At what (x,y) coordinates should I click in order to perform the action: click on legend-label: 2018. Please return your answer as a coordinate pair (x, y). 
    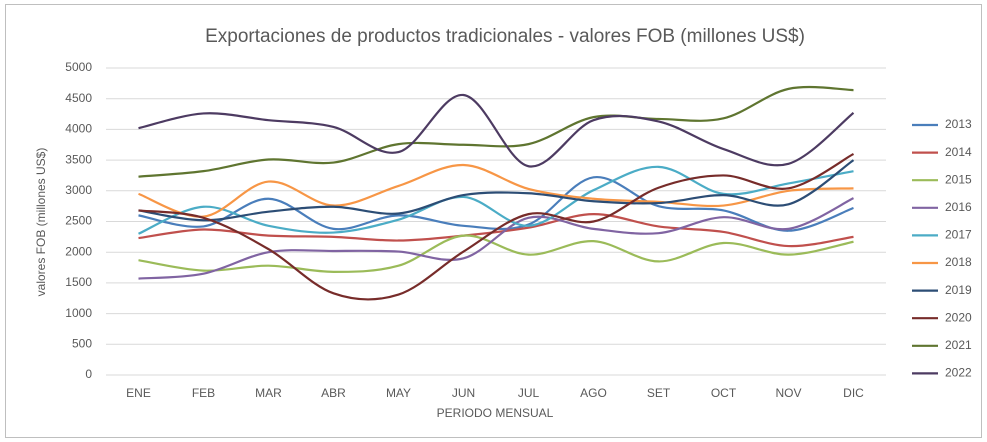
    Looking at the image, I should click on (958, 262).